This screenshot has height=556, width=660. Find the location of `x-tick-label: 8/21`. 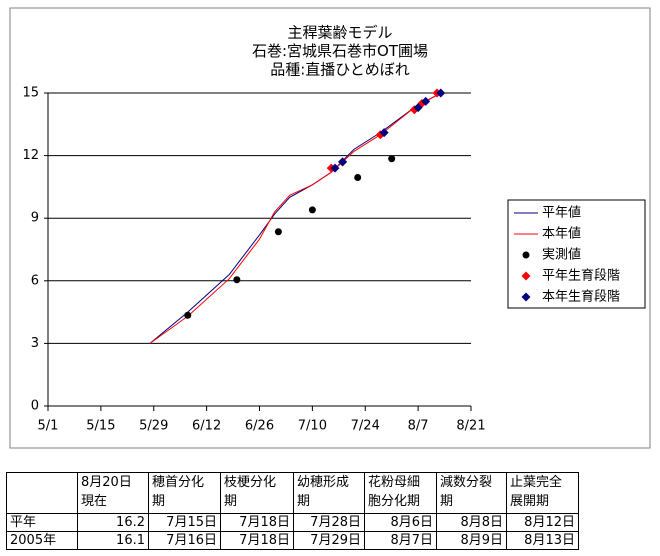

x-tick-label: 8/21 is located at coordinates (470, 426).